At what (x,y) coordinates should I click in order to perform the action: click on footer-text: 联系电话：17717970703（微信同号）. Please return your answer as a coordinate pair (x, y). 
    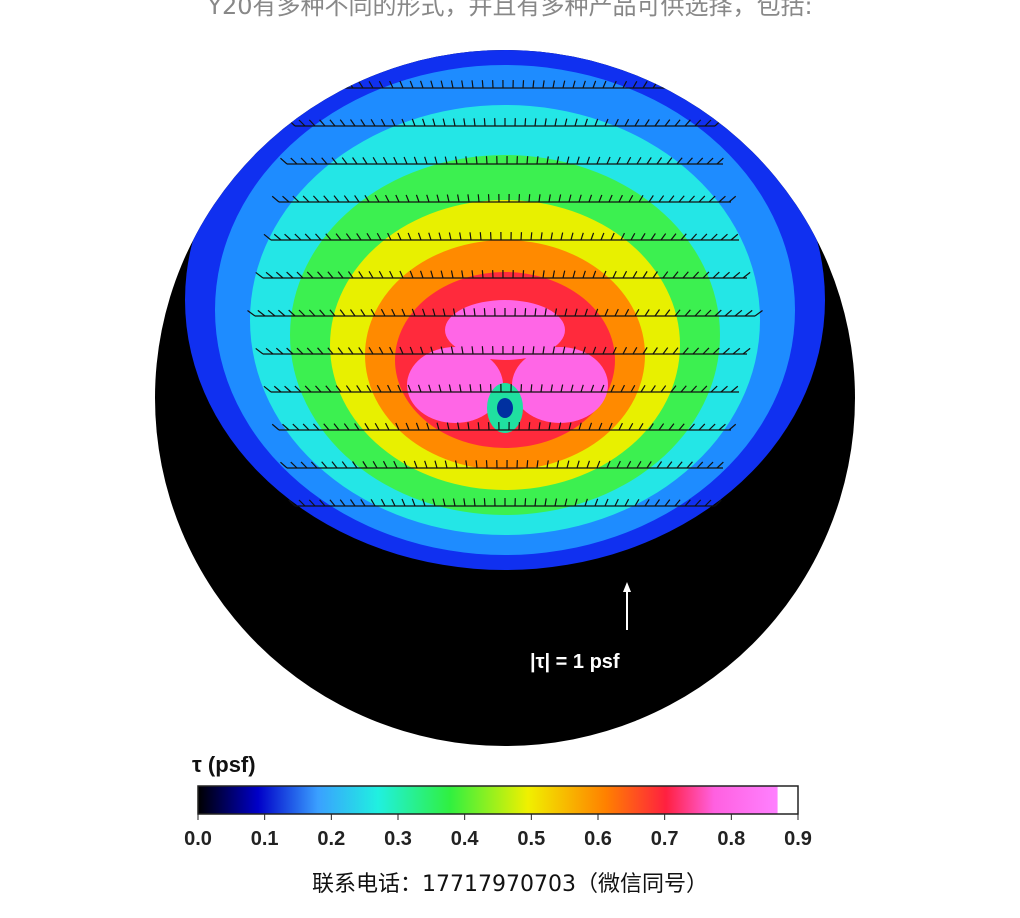
    Looking at the image, I should click on (510, 884).